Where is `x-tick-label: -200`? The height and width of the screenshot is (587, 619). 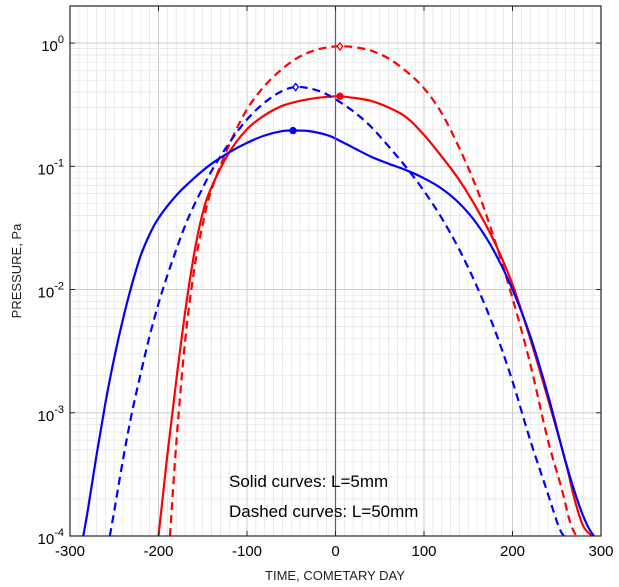 x-tick-label: -200 is located at coordinates (158, 551).